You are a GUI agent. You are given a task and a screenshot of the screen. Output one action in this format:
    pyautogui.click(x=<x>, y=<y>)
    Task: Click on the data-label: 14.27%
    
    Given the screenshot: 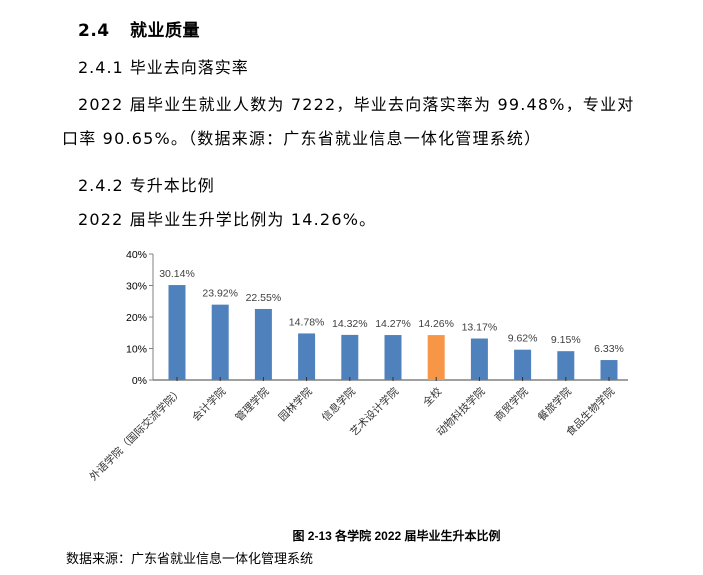 What is the action you would take?
    pyautogui.click(x=393, y=324)
    